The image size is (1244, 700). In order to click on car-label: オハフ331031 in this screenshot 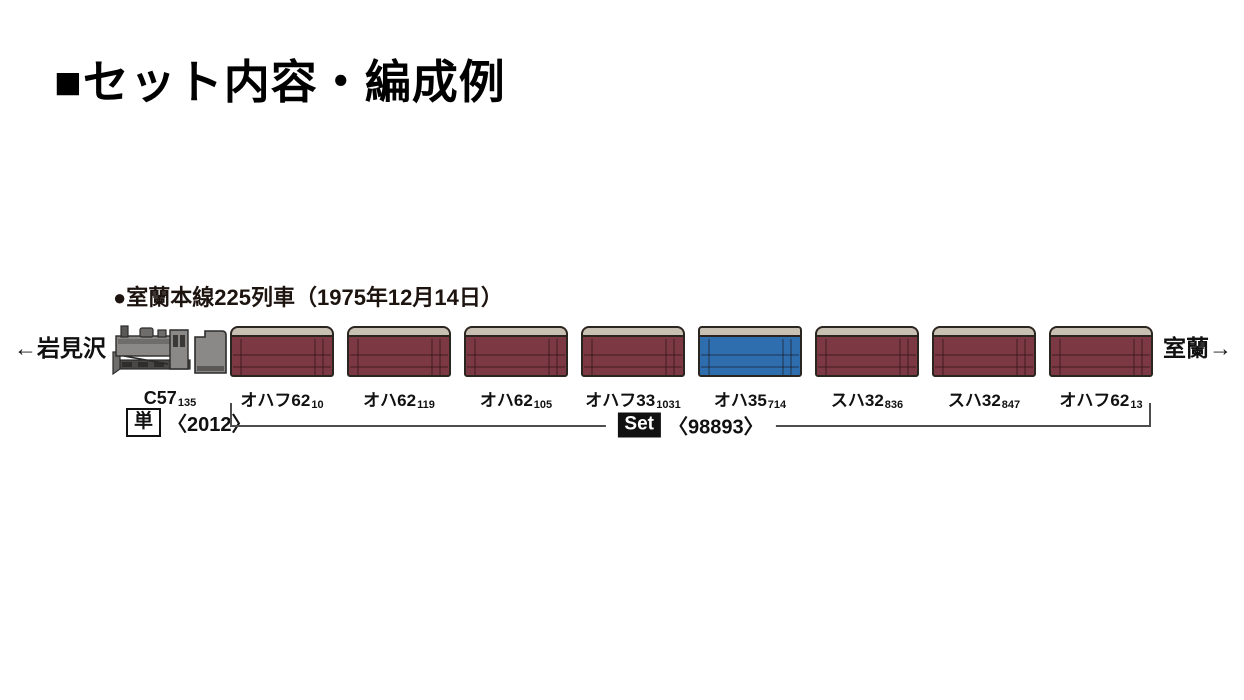, I will do `click(633, 401)`.